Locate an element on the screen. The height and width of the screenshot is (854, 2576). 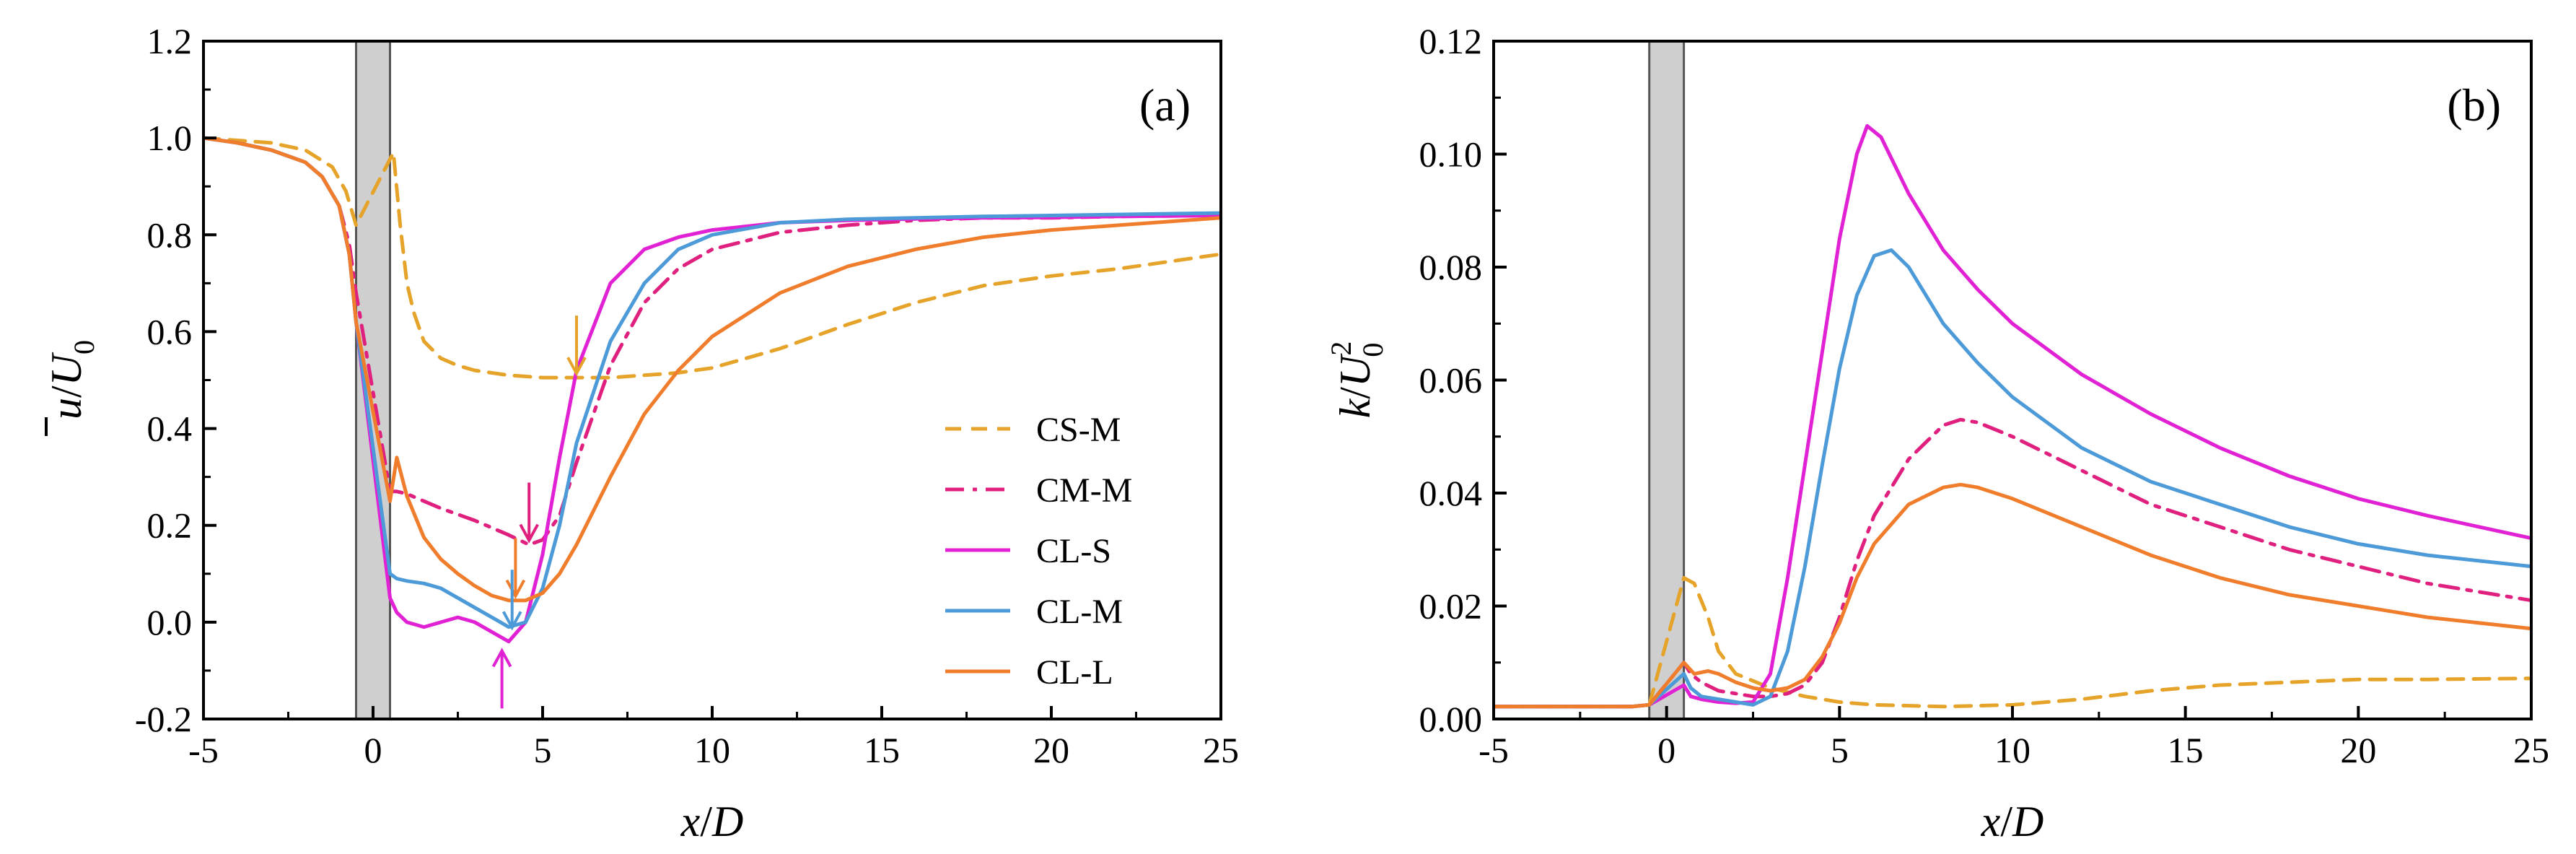
legend-item: CM-M is located at coordinates (1038, 491).